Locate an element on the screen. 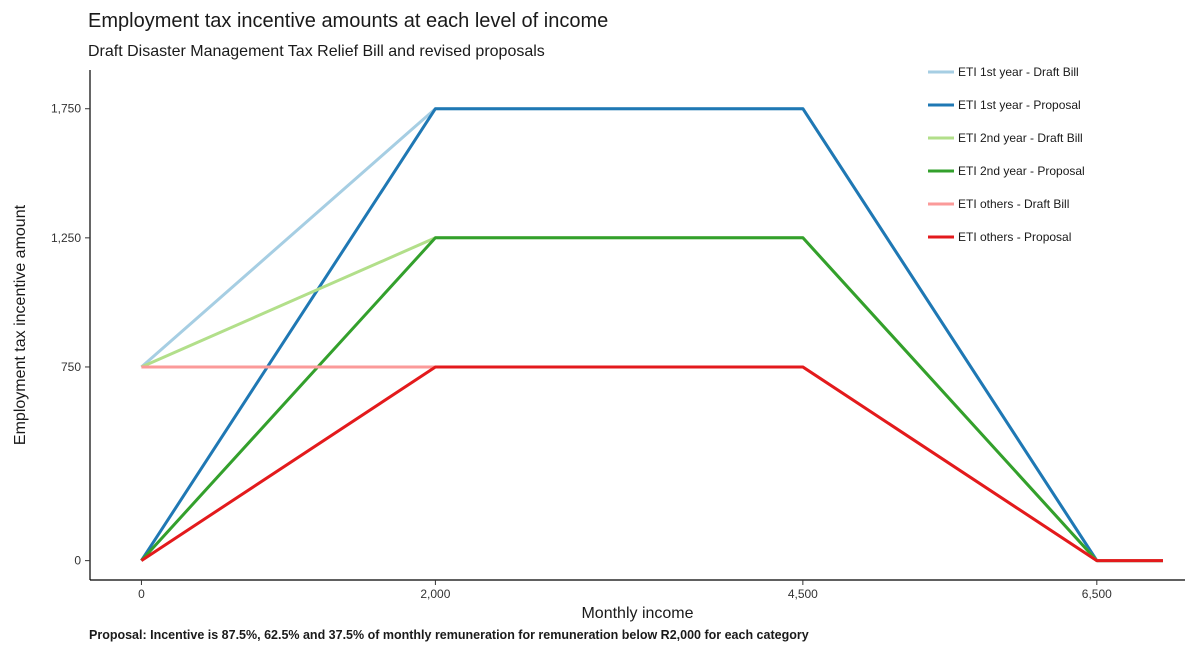 The width and height of the screenshot is (1200, 652). legend-item-eti-others-proposal: ETI others - Proposal is located at coordinates (999, 237).